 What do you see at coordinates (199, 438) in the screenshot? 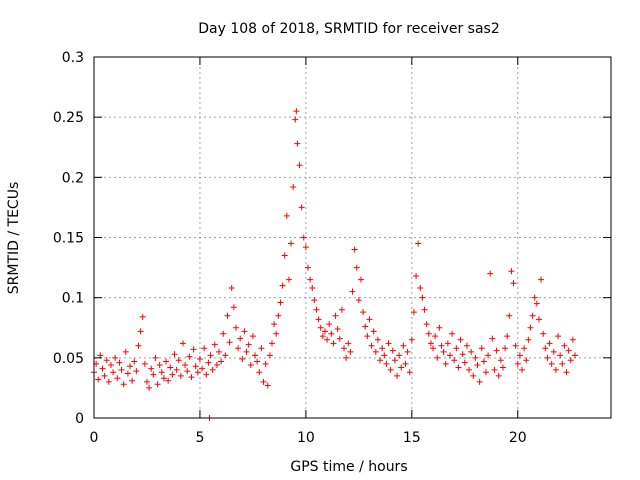
I see `x-tick-label: 5` at bounding box center [199, 438].